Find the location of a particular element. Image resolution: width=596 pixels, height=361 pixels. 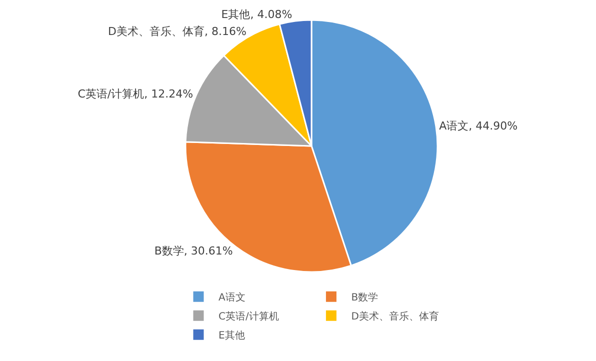

data-label: D美术、音乐、体育, 8.16% is located at coordinates (177, 31).